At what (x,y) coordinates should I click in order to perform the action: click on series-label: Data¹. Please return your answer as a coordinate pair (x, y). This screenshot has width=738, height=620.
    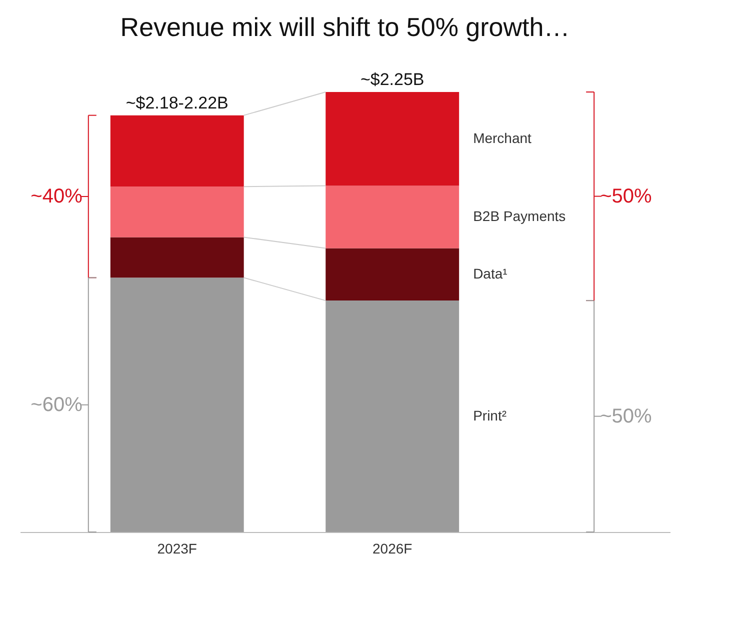
    Looking at the image, I should click on (490, 273).